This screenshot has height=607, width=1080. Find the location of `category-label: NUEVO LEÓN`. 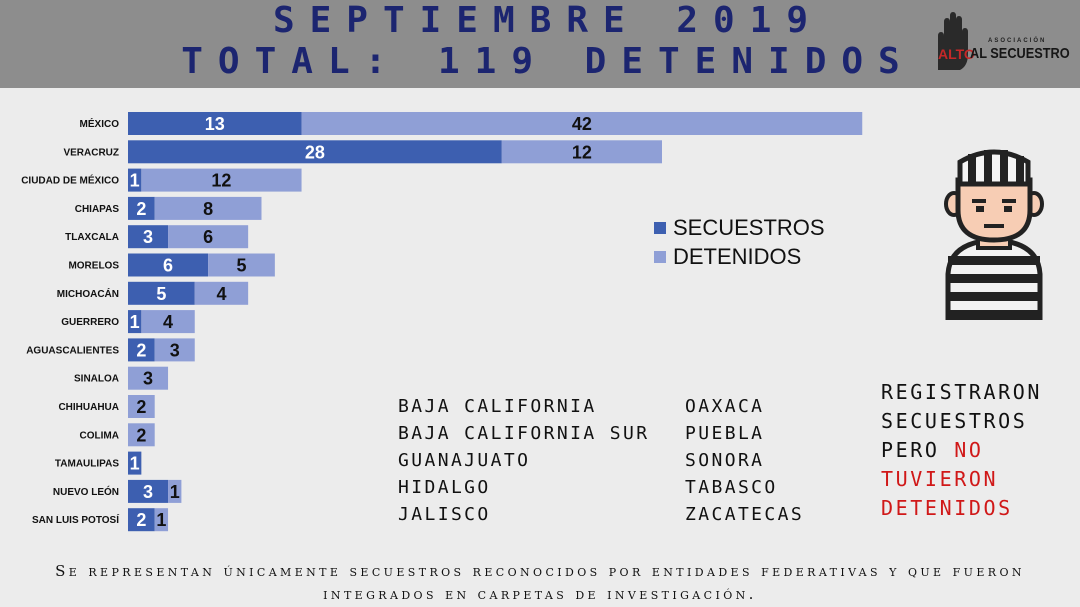

category-label: NUEVO LEÓN is located at coordinates (86, 491).